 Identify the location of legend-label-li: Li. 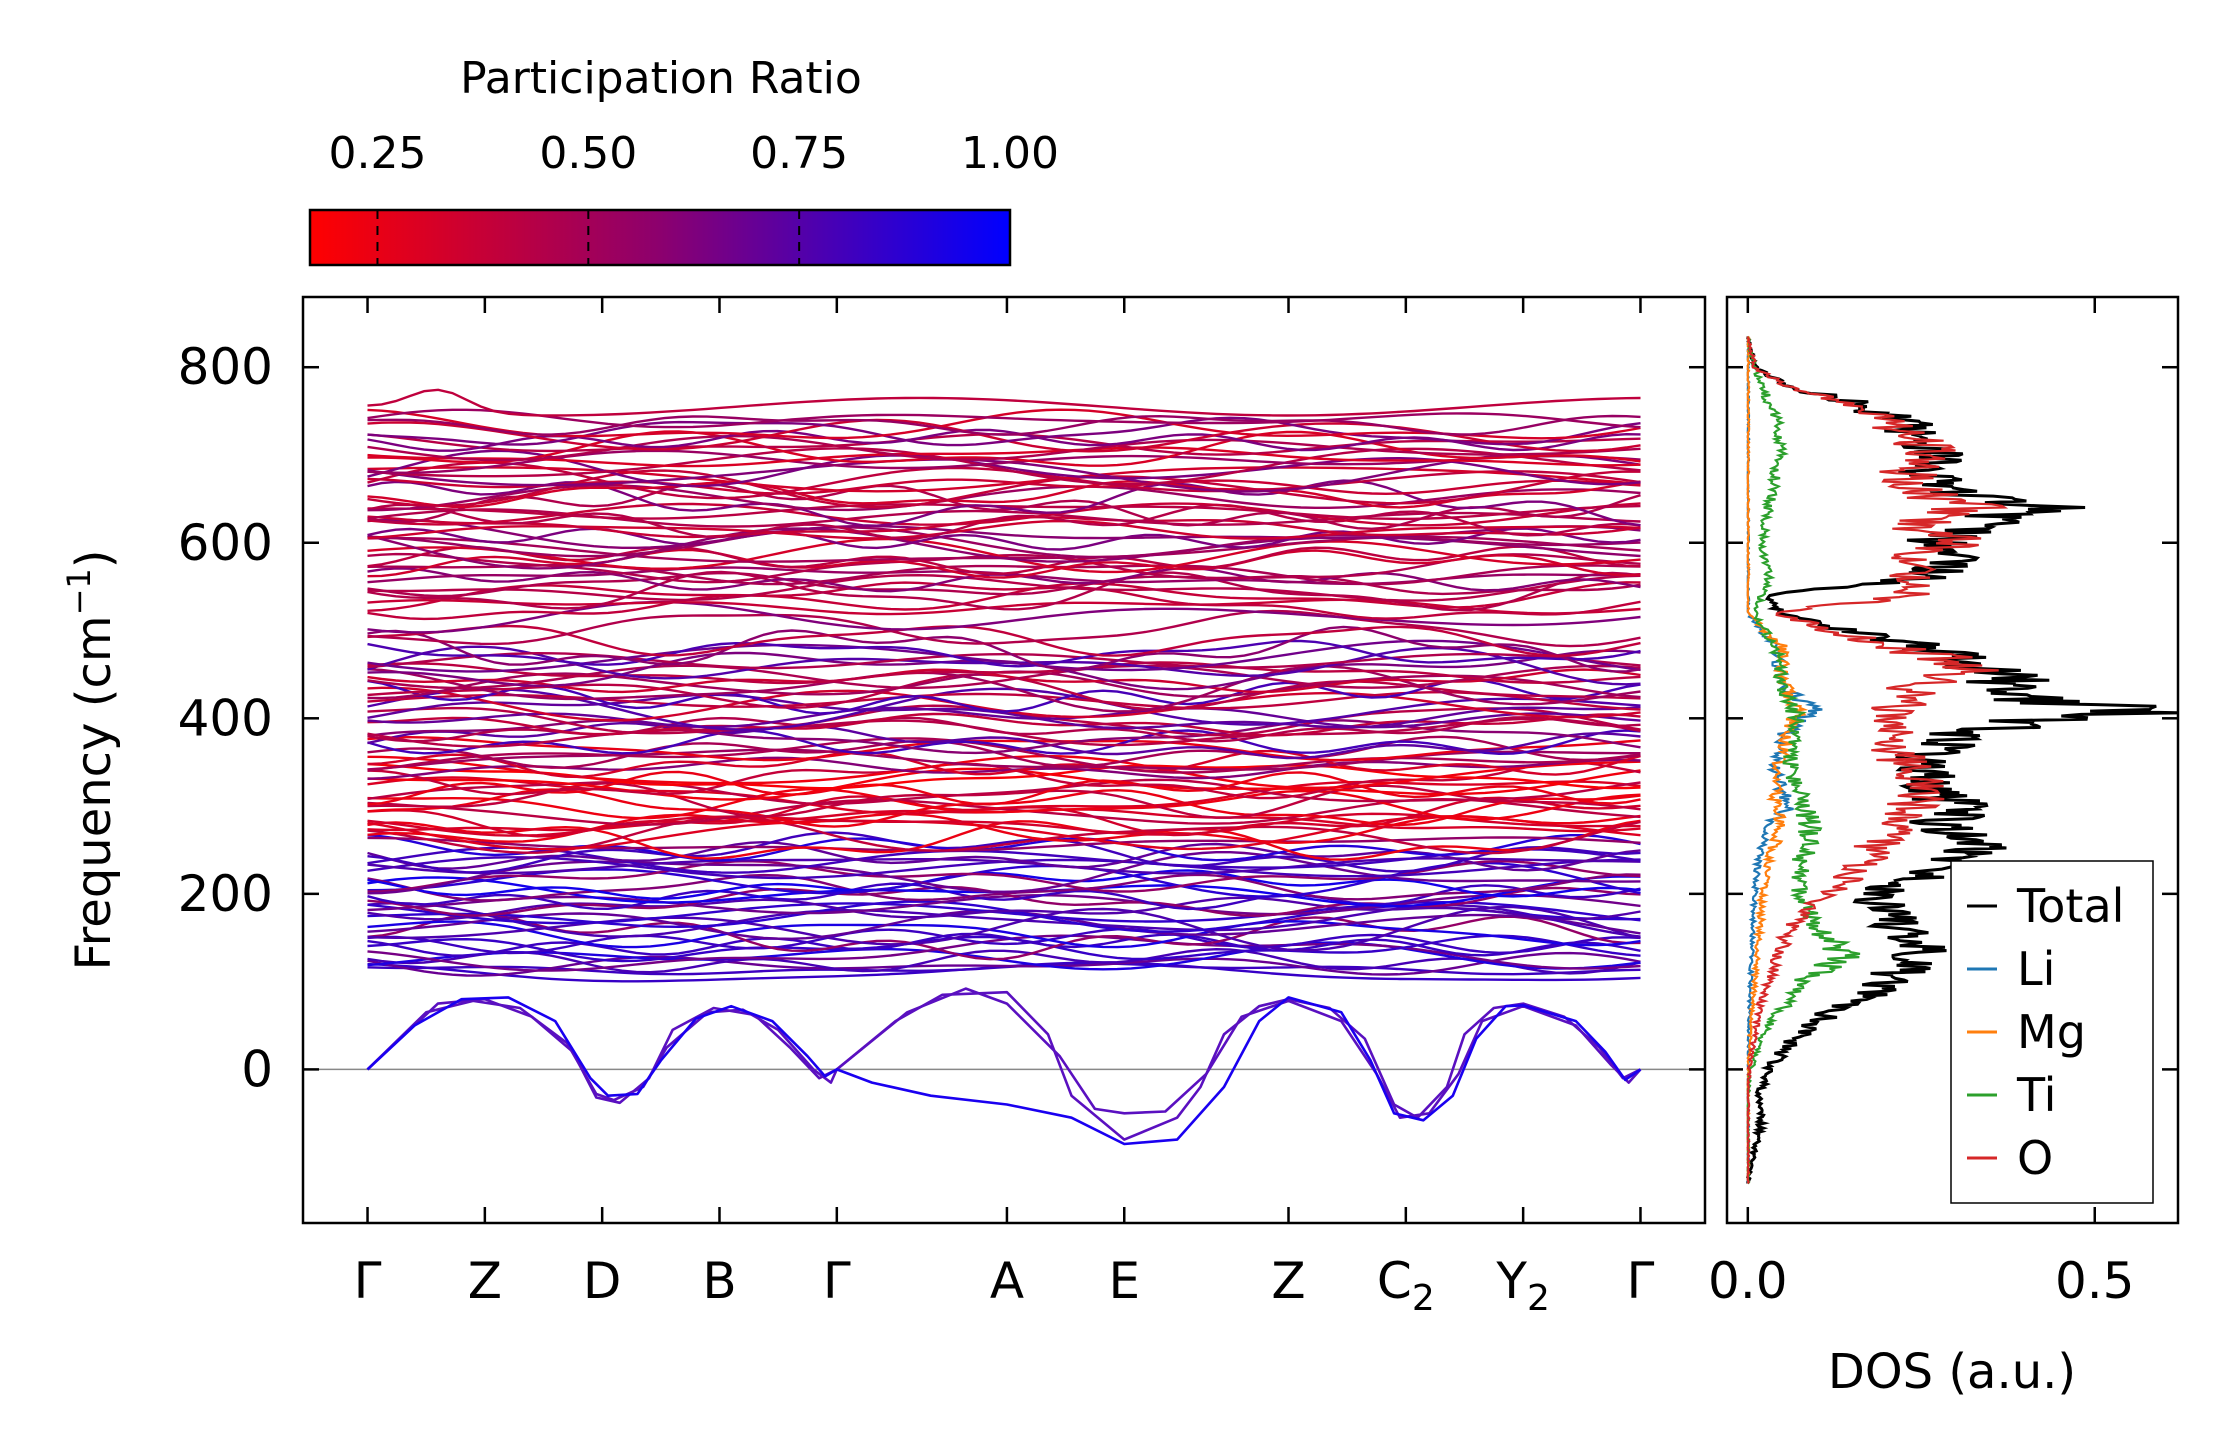
(2036, 969).